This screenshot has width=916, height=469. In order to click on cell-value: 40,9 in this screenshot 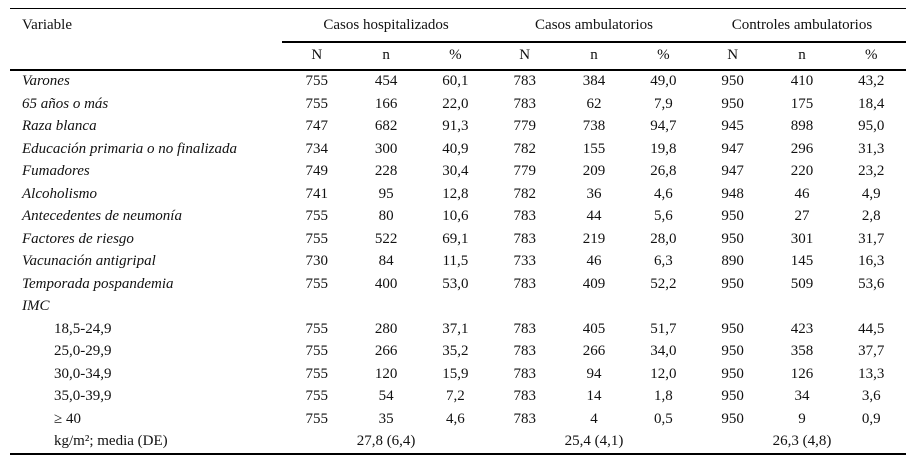, I will do `click(455, 148)`.